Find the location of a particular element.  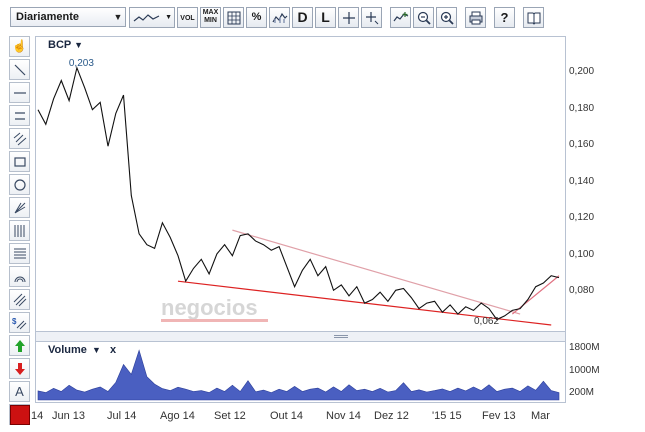

splitter-grip-icon is located at coordinates (341, 336).